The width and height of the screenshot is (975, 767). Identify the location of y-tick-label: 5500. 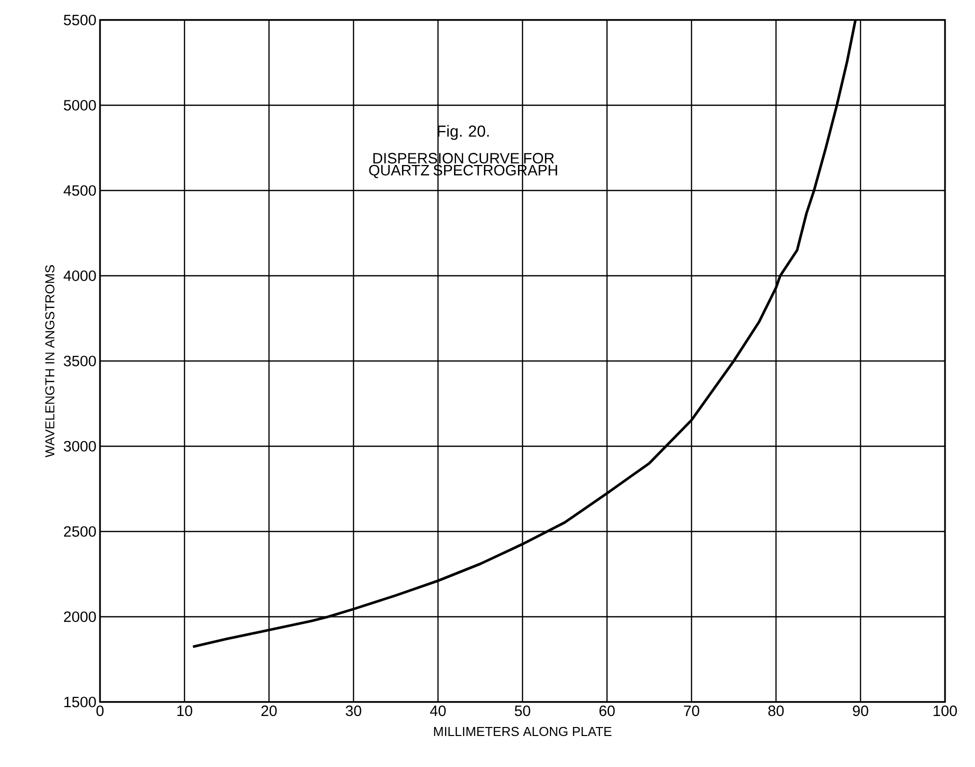
(80, 20).